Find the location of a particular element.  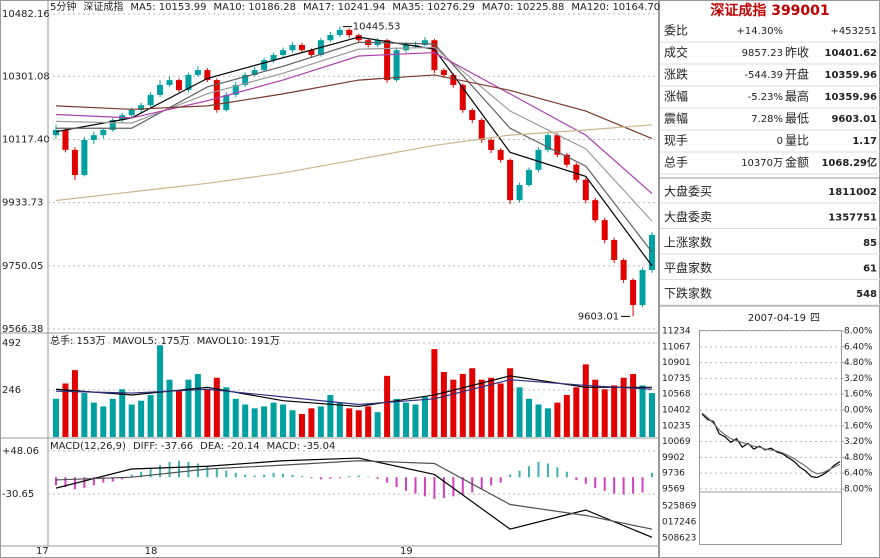

row-label: 总手 is located at coordinates (676, 163).